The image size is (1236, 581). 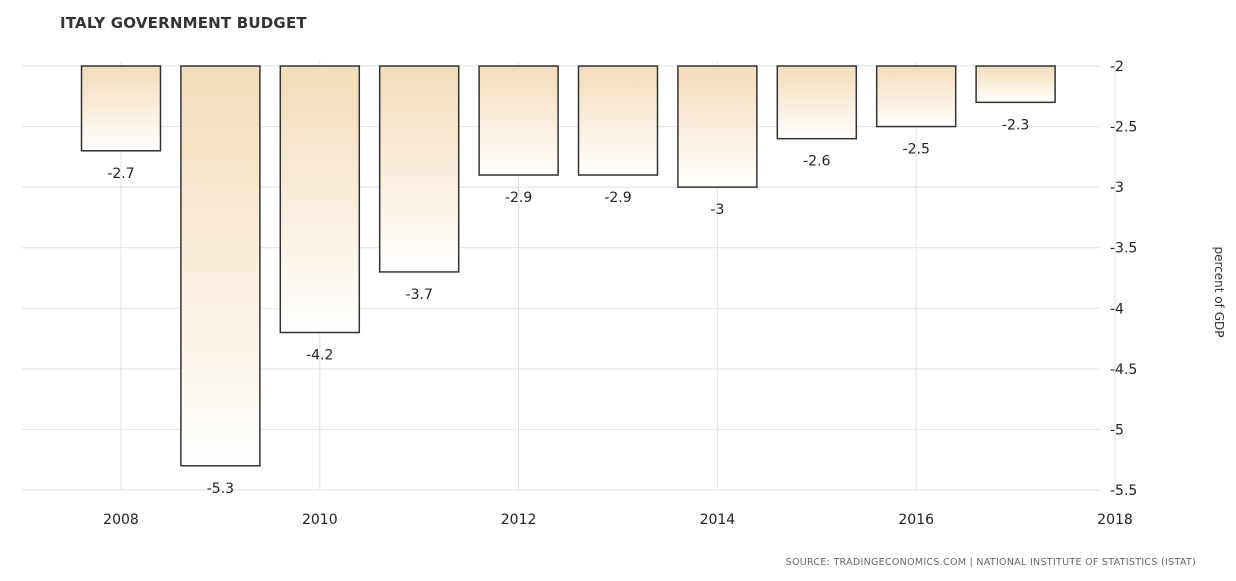 I want to click on data-label-2016: -2.5, so click(x=916, y=150).